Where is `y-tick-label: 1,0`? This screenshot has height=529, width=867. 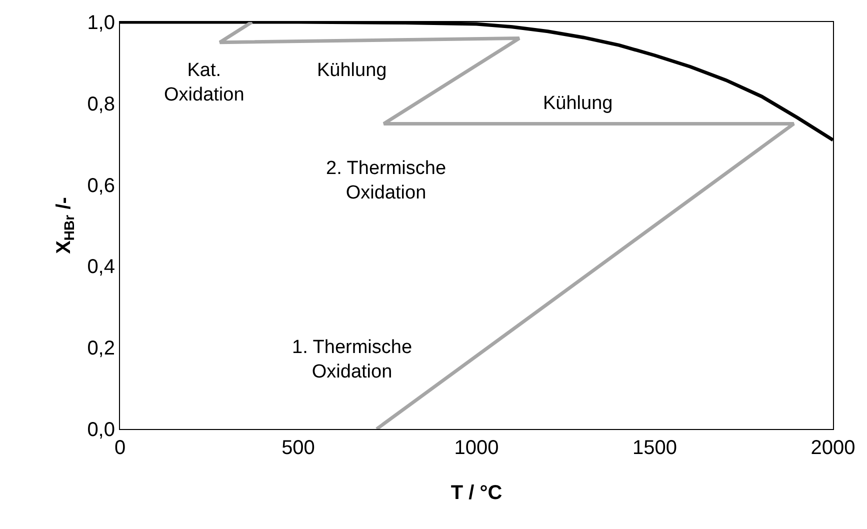
y-tick-label: 1,0 is located at coordinates (101, 23).